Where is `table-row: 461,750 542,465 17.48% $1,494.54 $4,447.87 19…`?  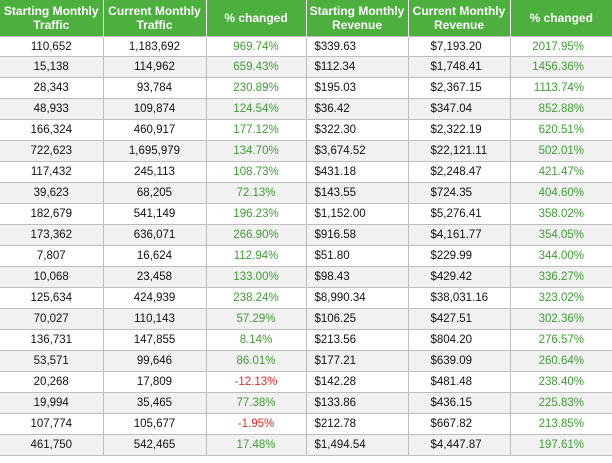 table-row: 461,750 542,465 17.48% $1,494.54 $4,447.87 19… is located at coordinates (306, 445).